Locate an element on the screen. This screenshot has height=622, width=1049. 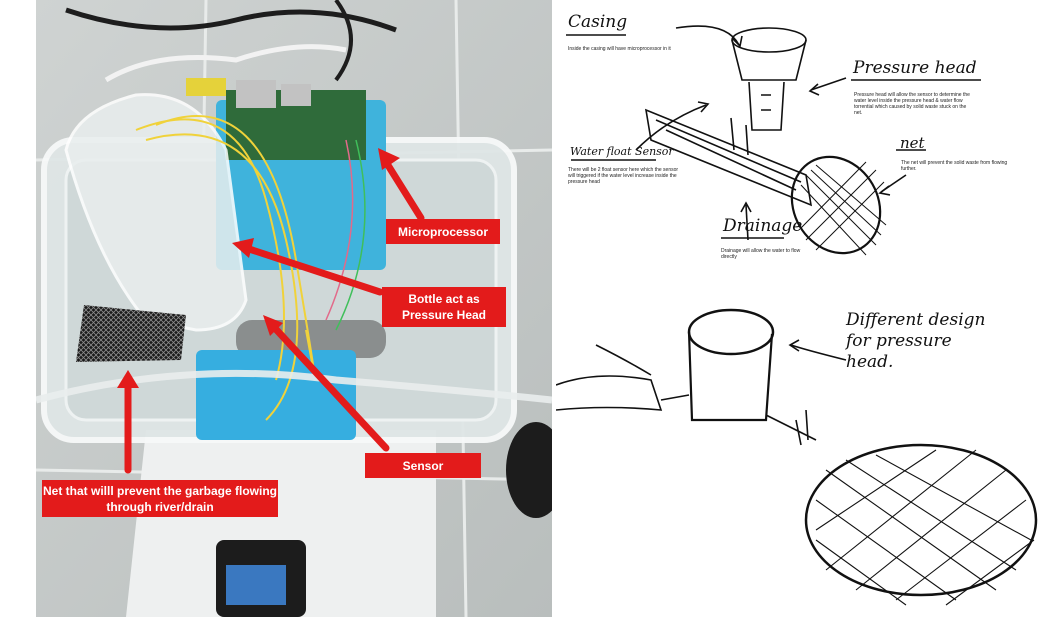
casing-title: Casing is located at coordinates (598, 22).